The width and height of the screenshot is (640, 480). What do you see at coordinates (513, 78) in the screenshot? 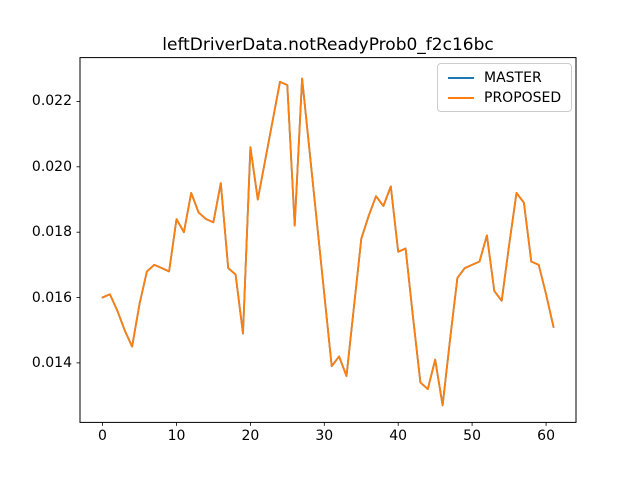
I see `legend-label: MASTER` at bounding box center [513, 78].